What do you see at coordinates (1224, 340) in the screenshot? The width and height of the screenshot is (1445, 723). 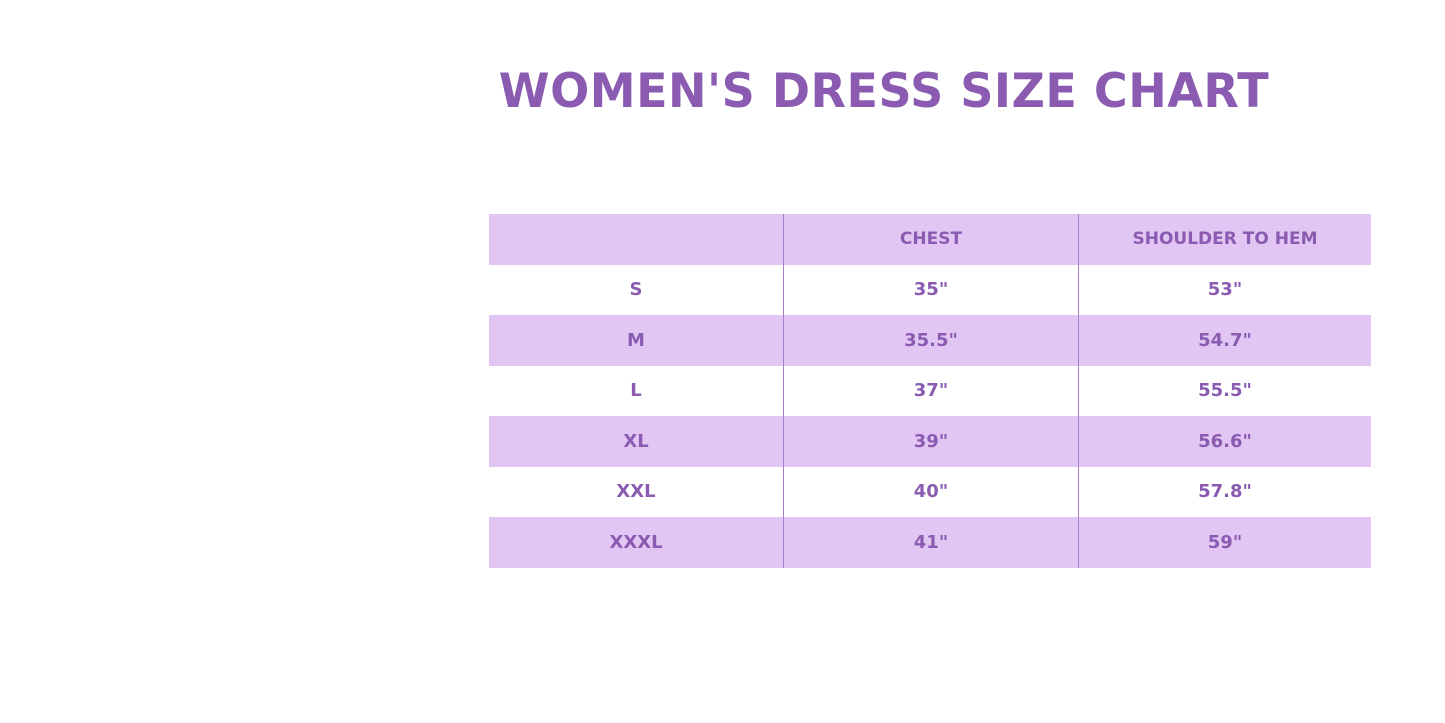 I see `length-cell: 54.7"` at bounding box center [1224, 340].